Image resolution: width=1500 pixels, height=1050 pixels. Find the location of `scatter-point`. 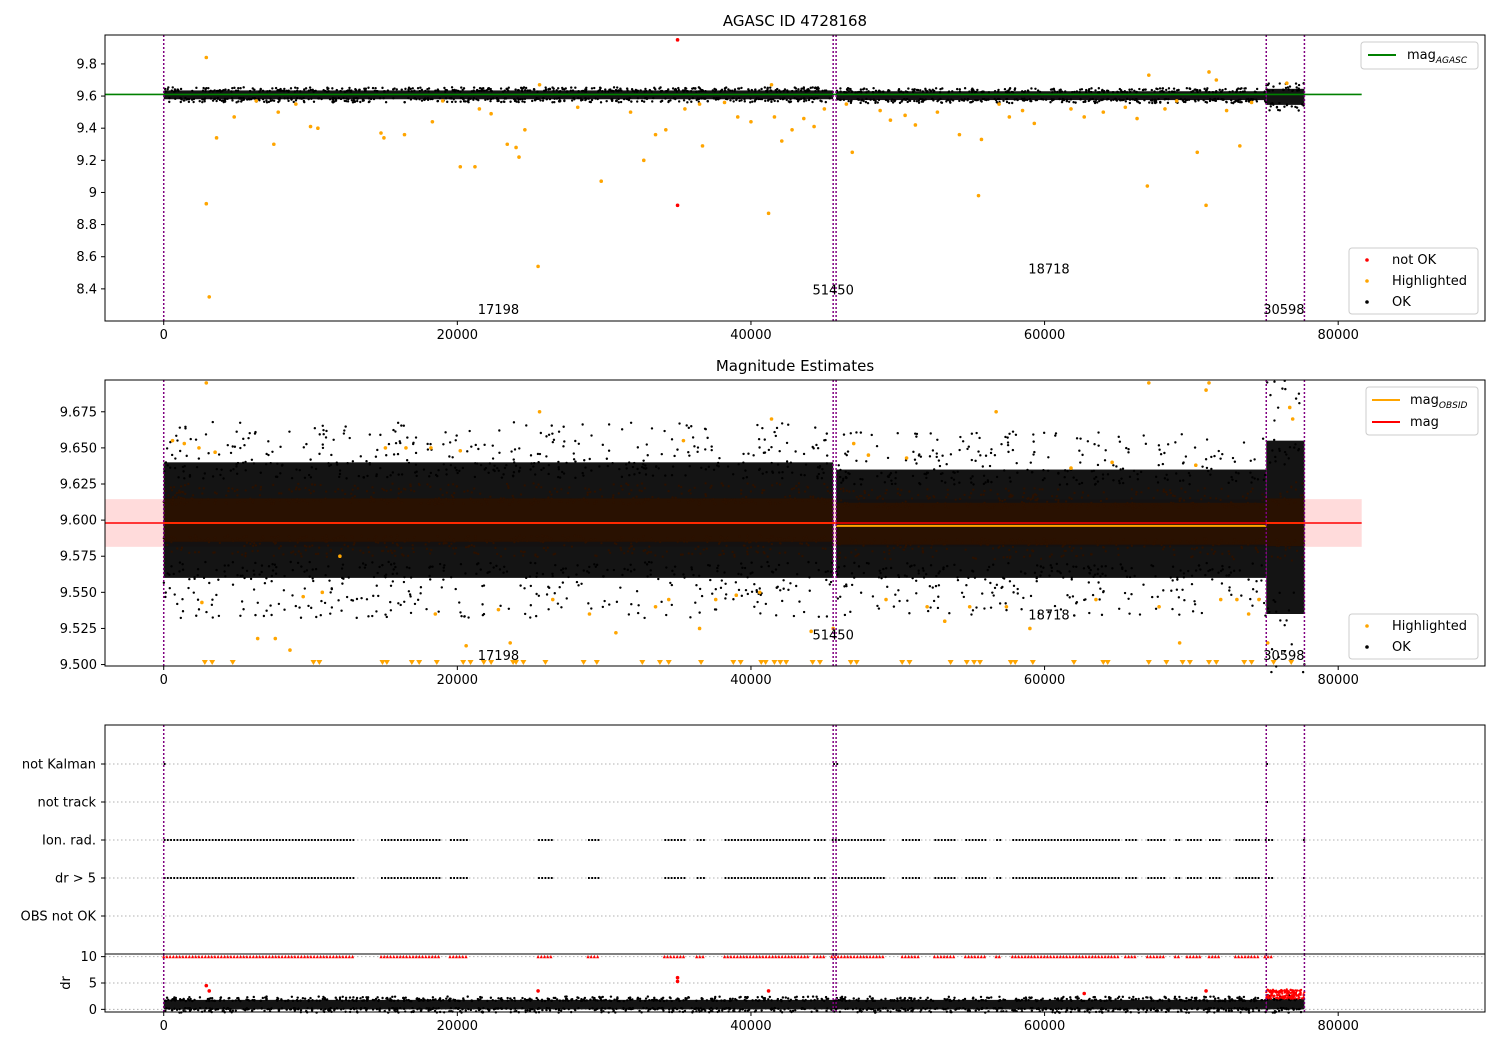

scatter-point is located at coordinates (792, 129).